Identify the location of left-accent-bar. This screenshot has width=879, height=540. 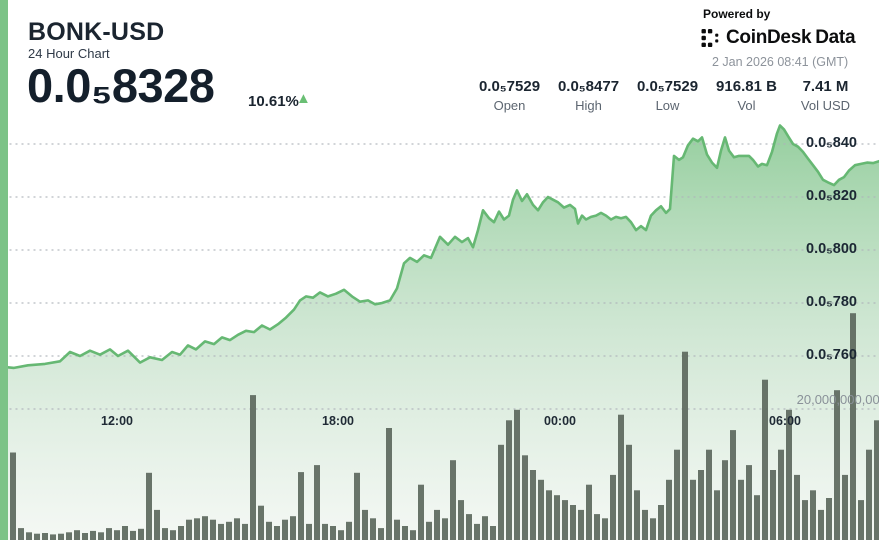
(4, 270).